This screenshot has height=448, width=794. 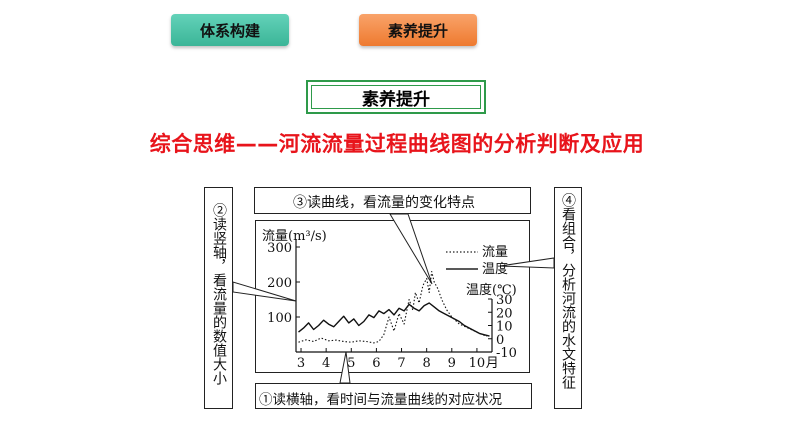 I want to click on tab-label: 素养提升, so click(x=417, y=30).